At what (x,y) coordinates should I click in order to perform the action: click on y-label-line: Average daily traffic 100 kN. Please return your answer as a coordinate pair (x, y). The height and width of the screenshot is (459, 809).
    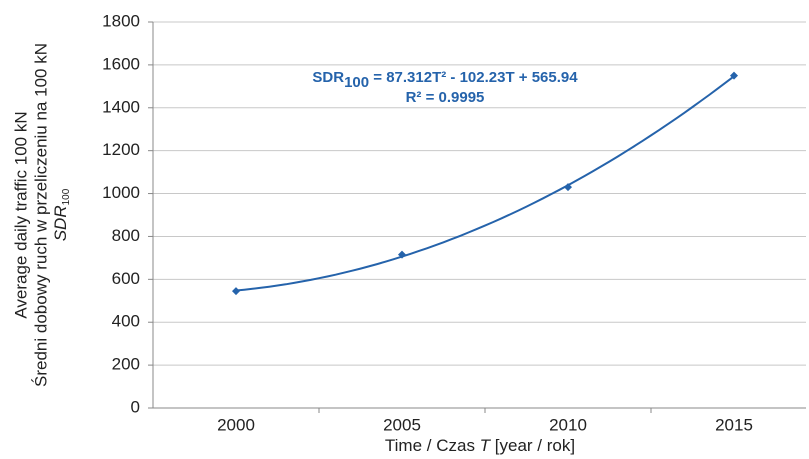
    Looking at the image, I should click on (20, 214).